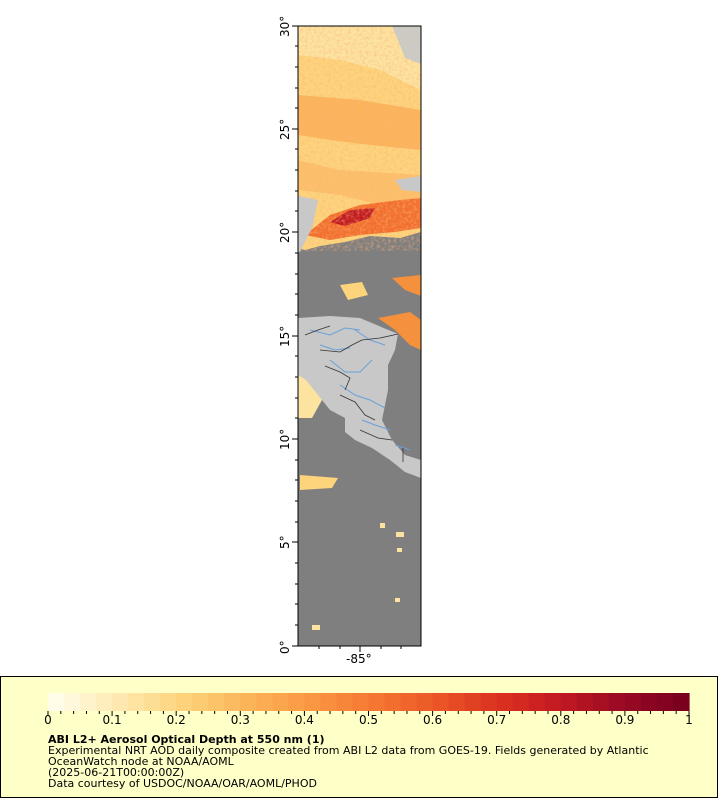 The height and width of the screenshot is (800, 720). Describe the element at coordinates (308, 224) in the screenshot. I see `land-yucatan` at that location.